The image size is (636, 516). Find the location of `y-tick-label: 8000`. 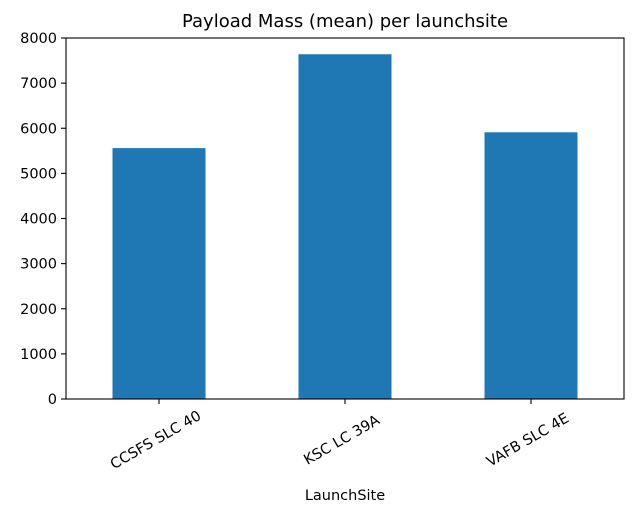

y-tick-label: 8000 is located at coordinates (38, 39).